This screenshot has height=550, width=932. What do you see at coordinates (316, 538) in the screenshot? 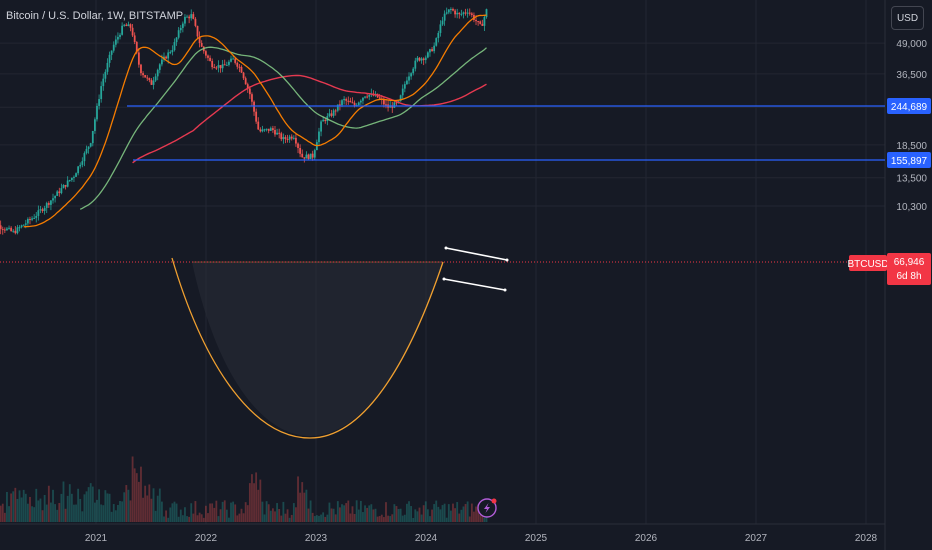
I see `time-axis-label: 2023` at bounding box center [316, 538].